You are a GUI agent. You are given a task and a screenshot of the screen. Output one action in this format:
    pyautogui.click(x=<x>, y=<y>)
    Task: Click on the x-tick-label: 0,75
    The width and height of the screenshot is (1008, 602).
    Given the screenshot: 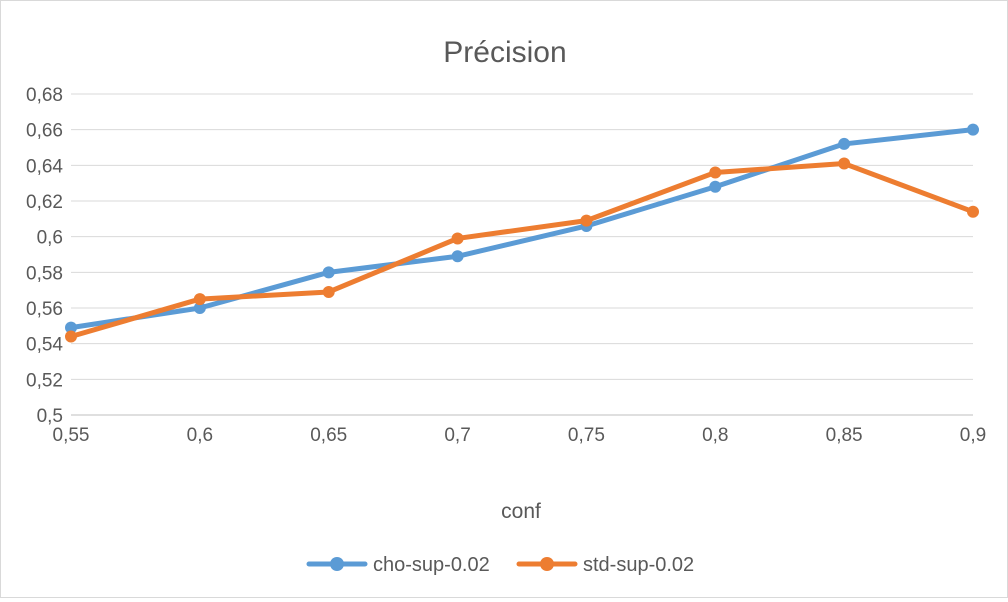 What is the action you would take?
    pyautogui.click(x=586, y=435)
    